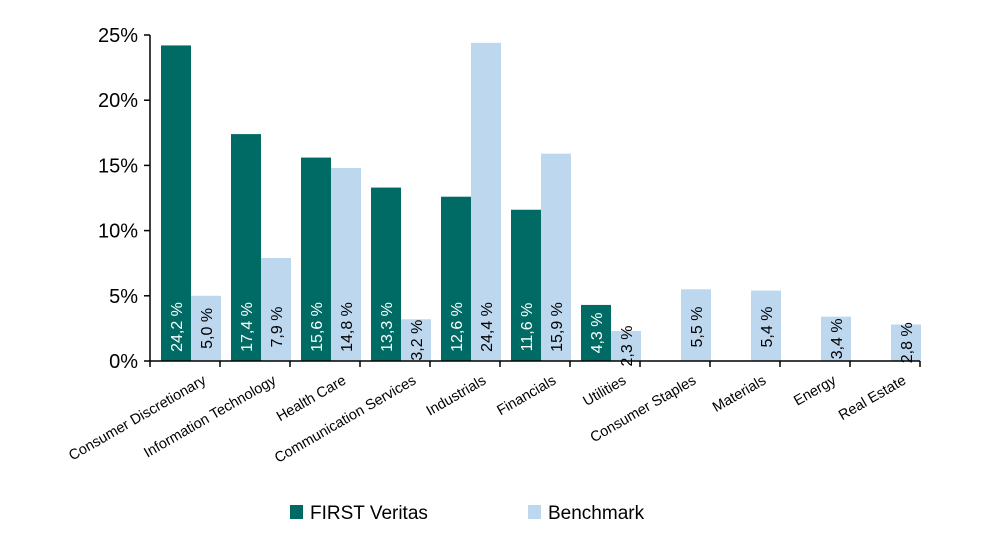  What do you see at coordinates (210, 416) in the screenshot?
I see `x-tick-label-information-technology: Information Technology` at bounding box center [210, 416].